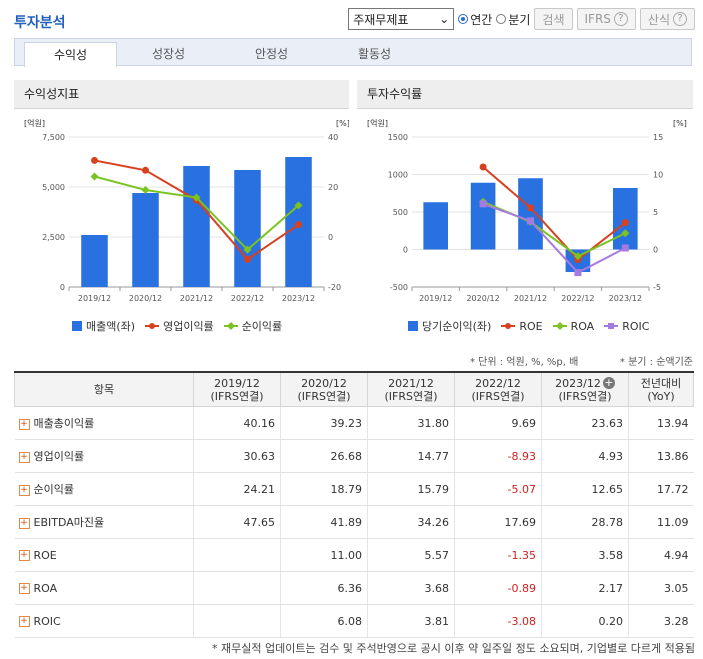  I want to click on row-label: + EBITDA마진율, so click(104, 522).